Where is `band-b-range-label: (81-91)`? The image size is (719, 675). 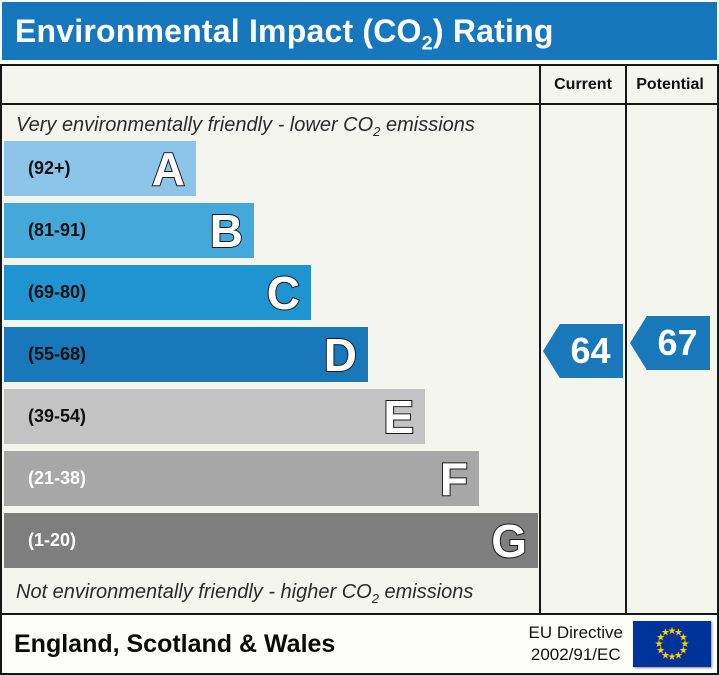 band-b-range-label: (81-91) is located at coordinates (57, 230).